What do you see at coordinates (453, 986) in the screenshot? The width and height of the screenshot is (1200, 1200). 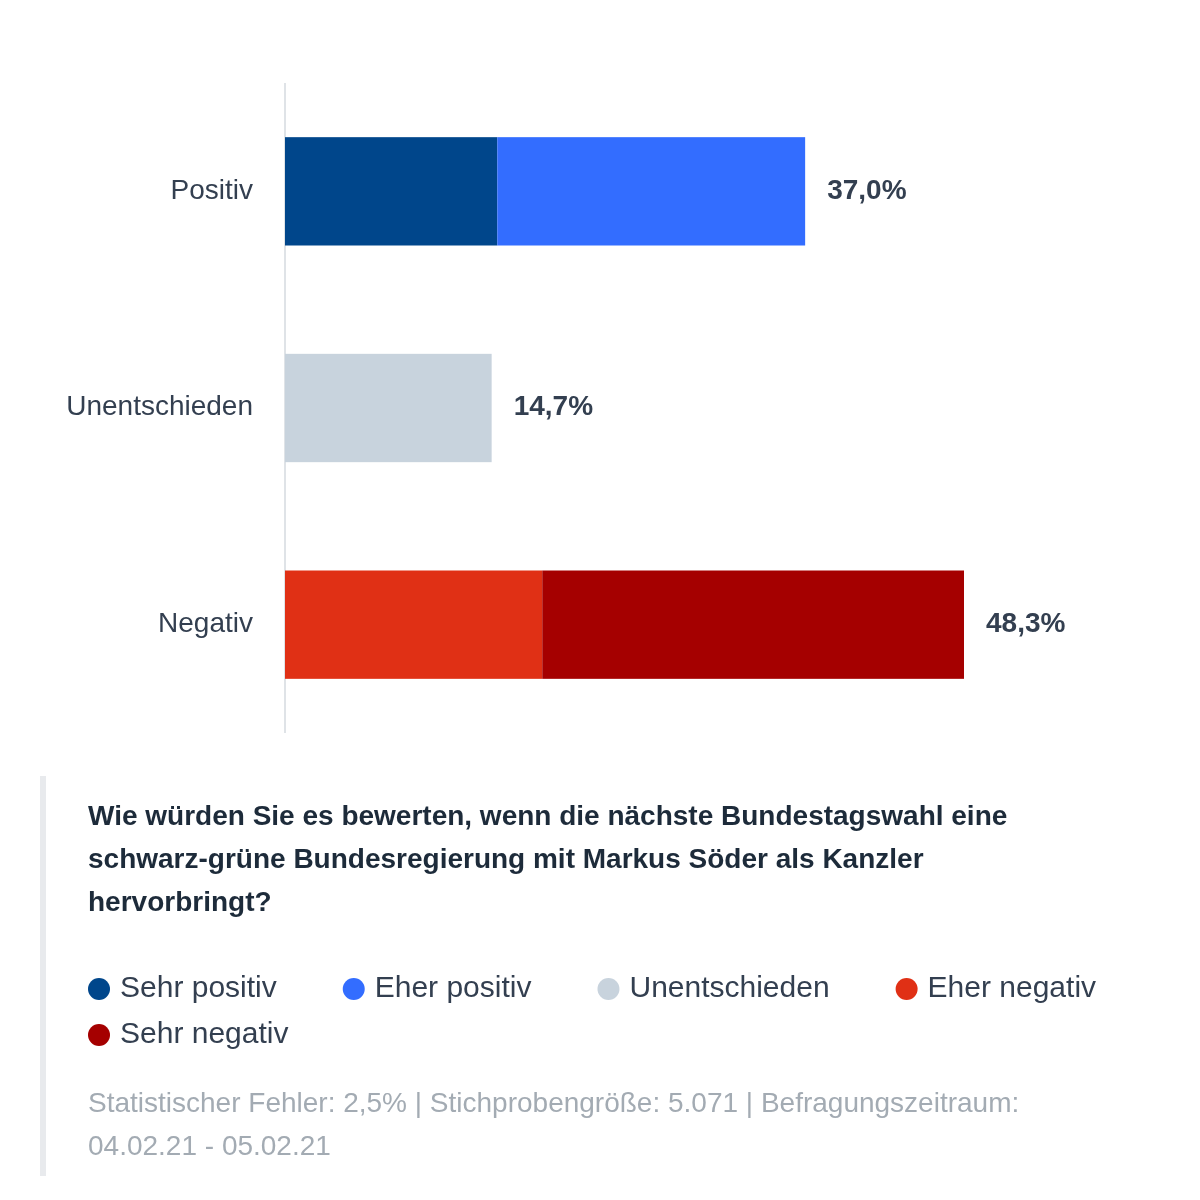 I see `legend-label: Eher positiv` at bounding box center [453, 986].